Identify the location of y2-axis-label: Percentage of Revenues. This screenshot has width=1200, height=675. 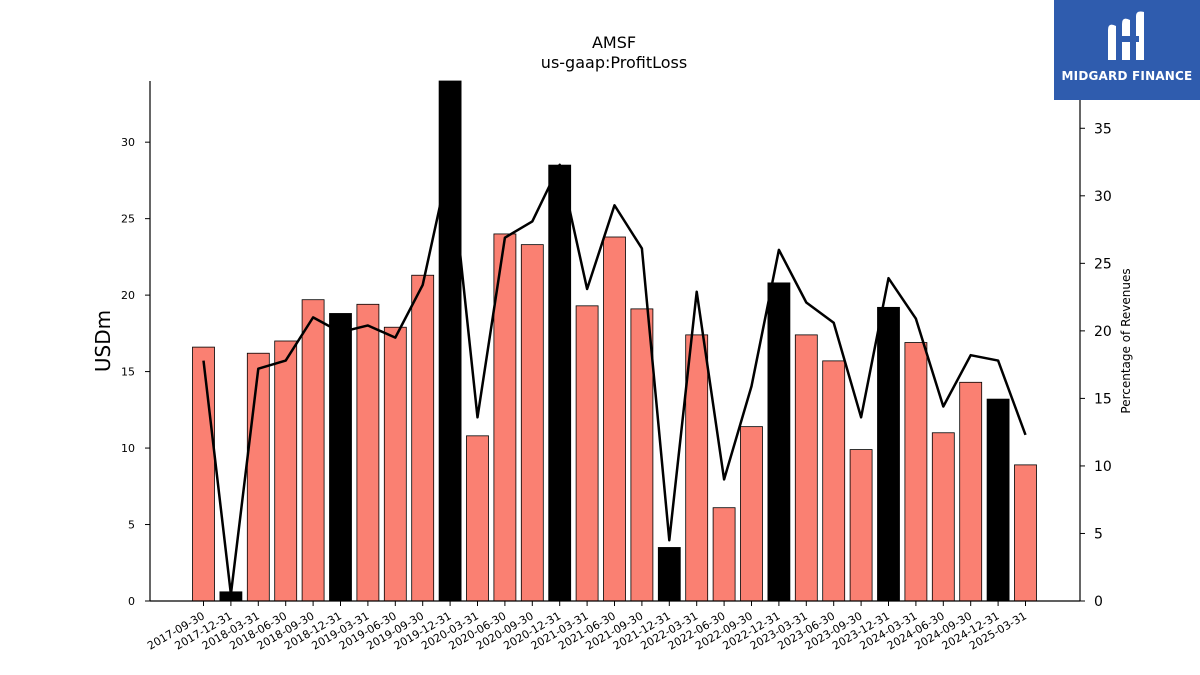
(1126, 340).